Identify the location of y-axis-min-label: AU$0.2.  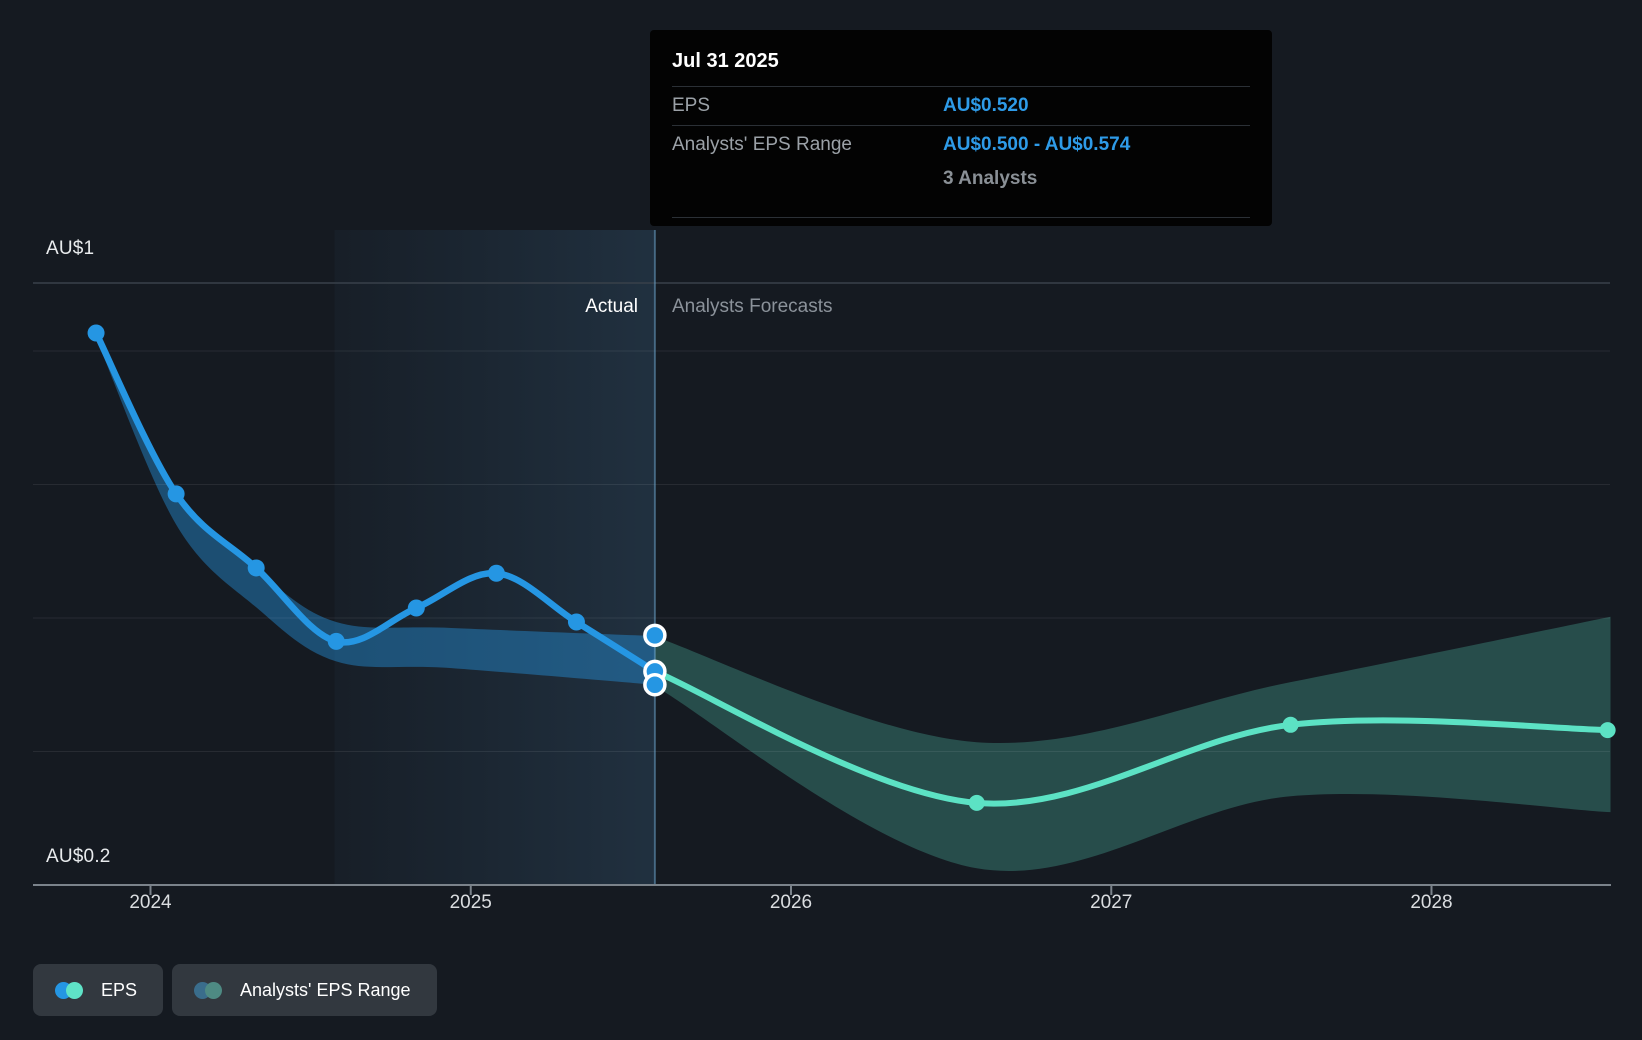
(78, 856).